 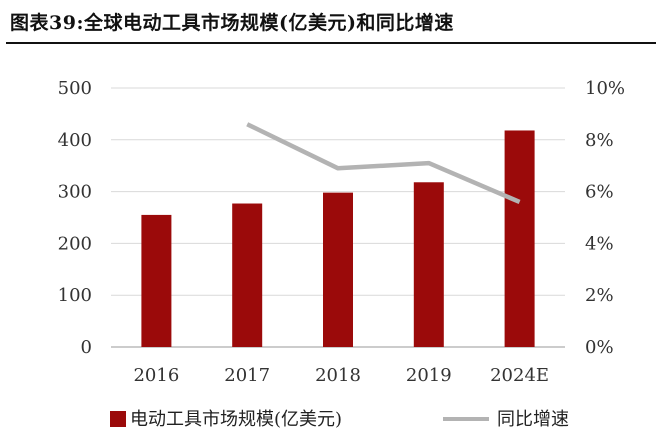 I want to click on x-axis-ticks: 2016 2017 2018 2019 2024E, so click(x=341, y=375).